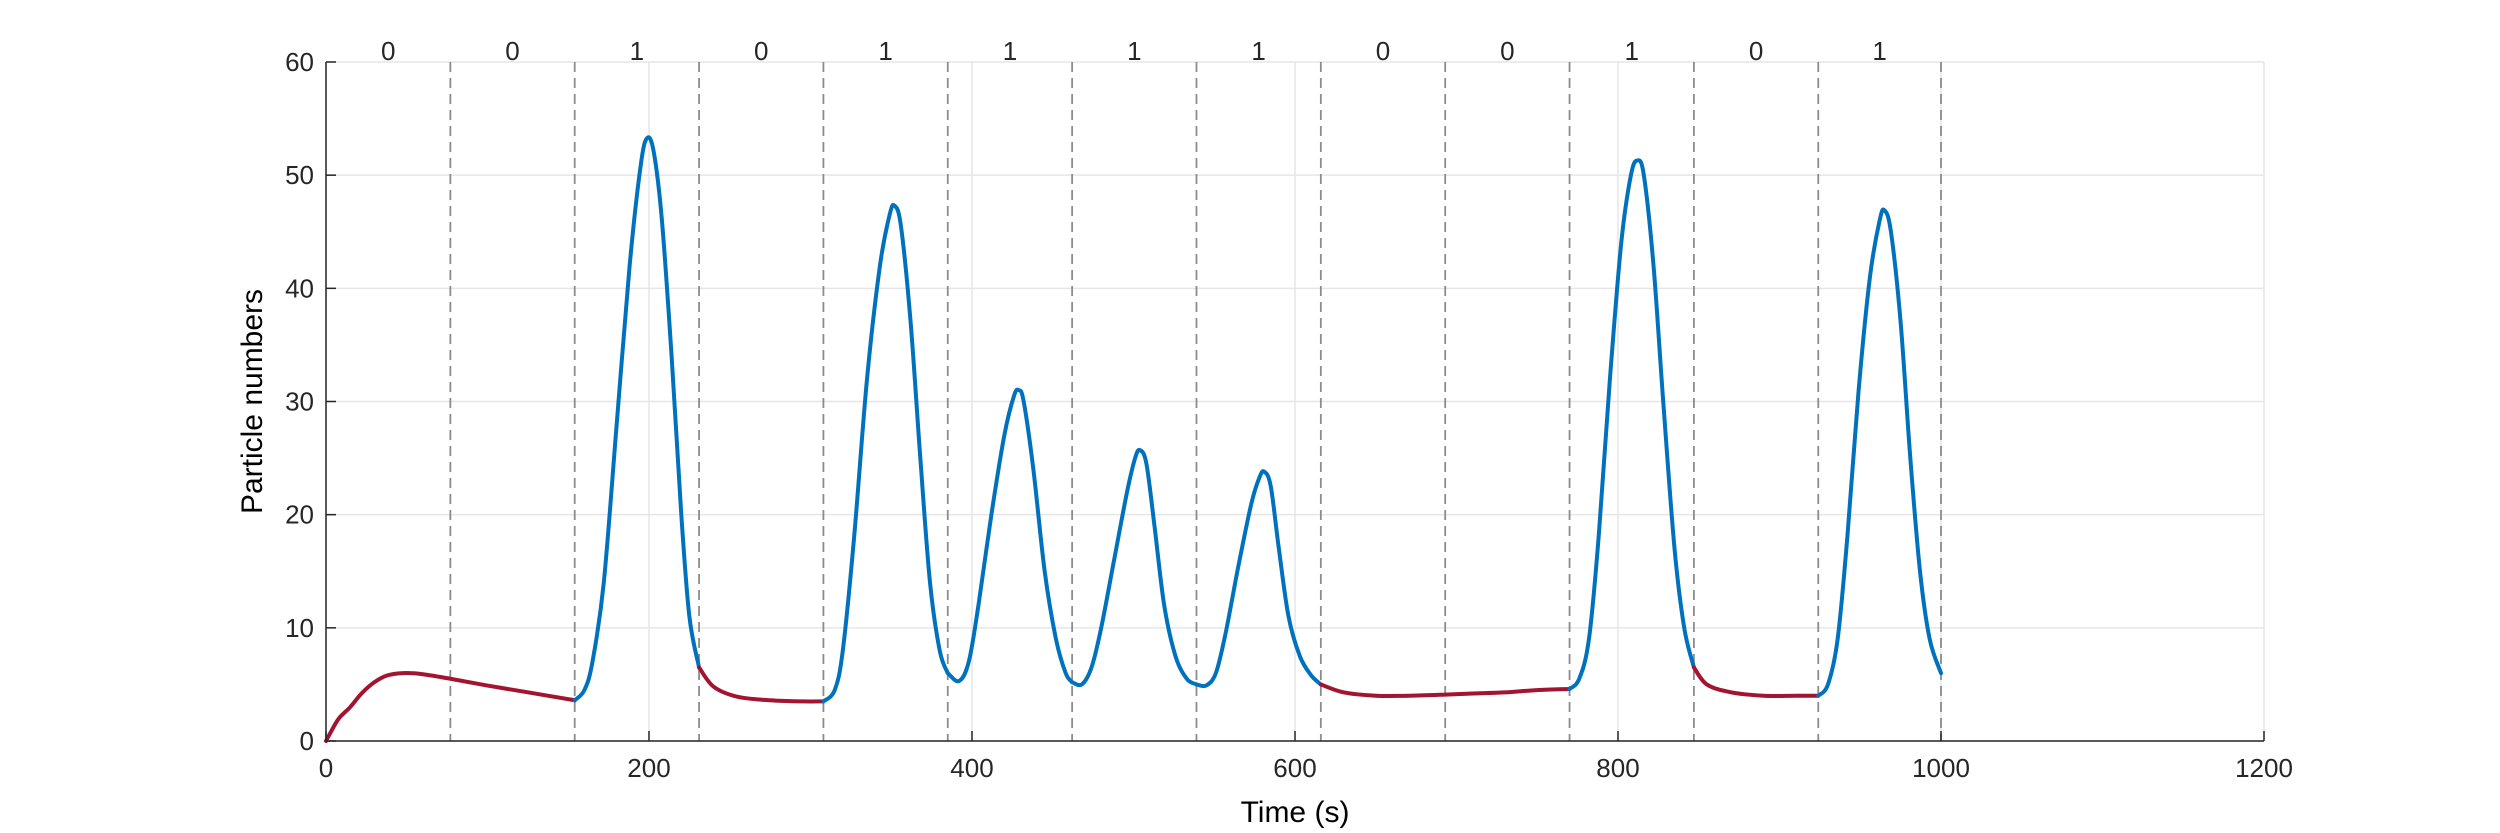  I want to click on x-tick-labels: 0 200 400 600 800 1000 1200, so click(1306, 768).